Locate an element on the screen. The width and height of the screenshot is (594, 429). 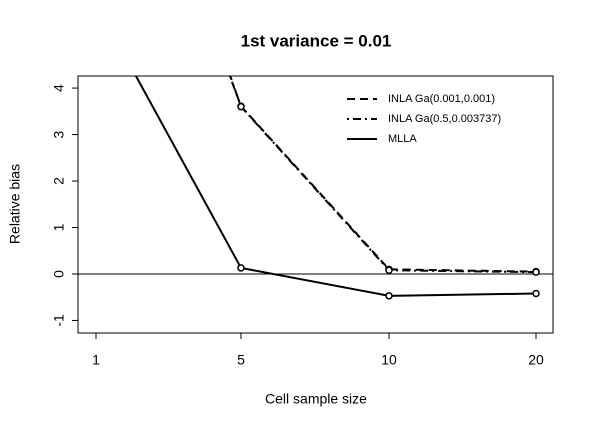
x-tick-label: 10 is located at coordinates (389, 360).